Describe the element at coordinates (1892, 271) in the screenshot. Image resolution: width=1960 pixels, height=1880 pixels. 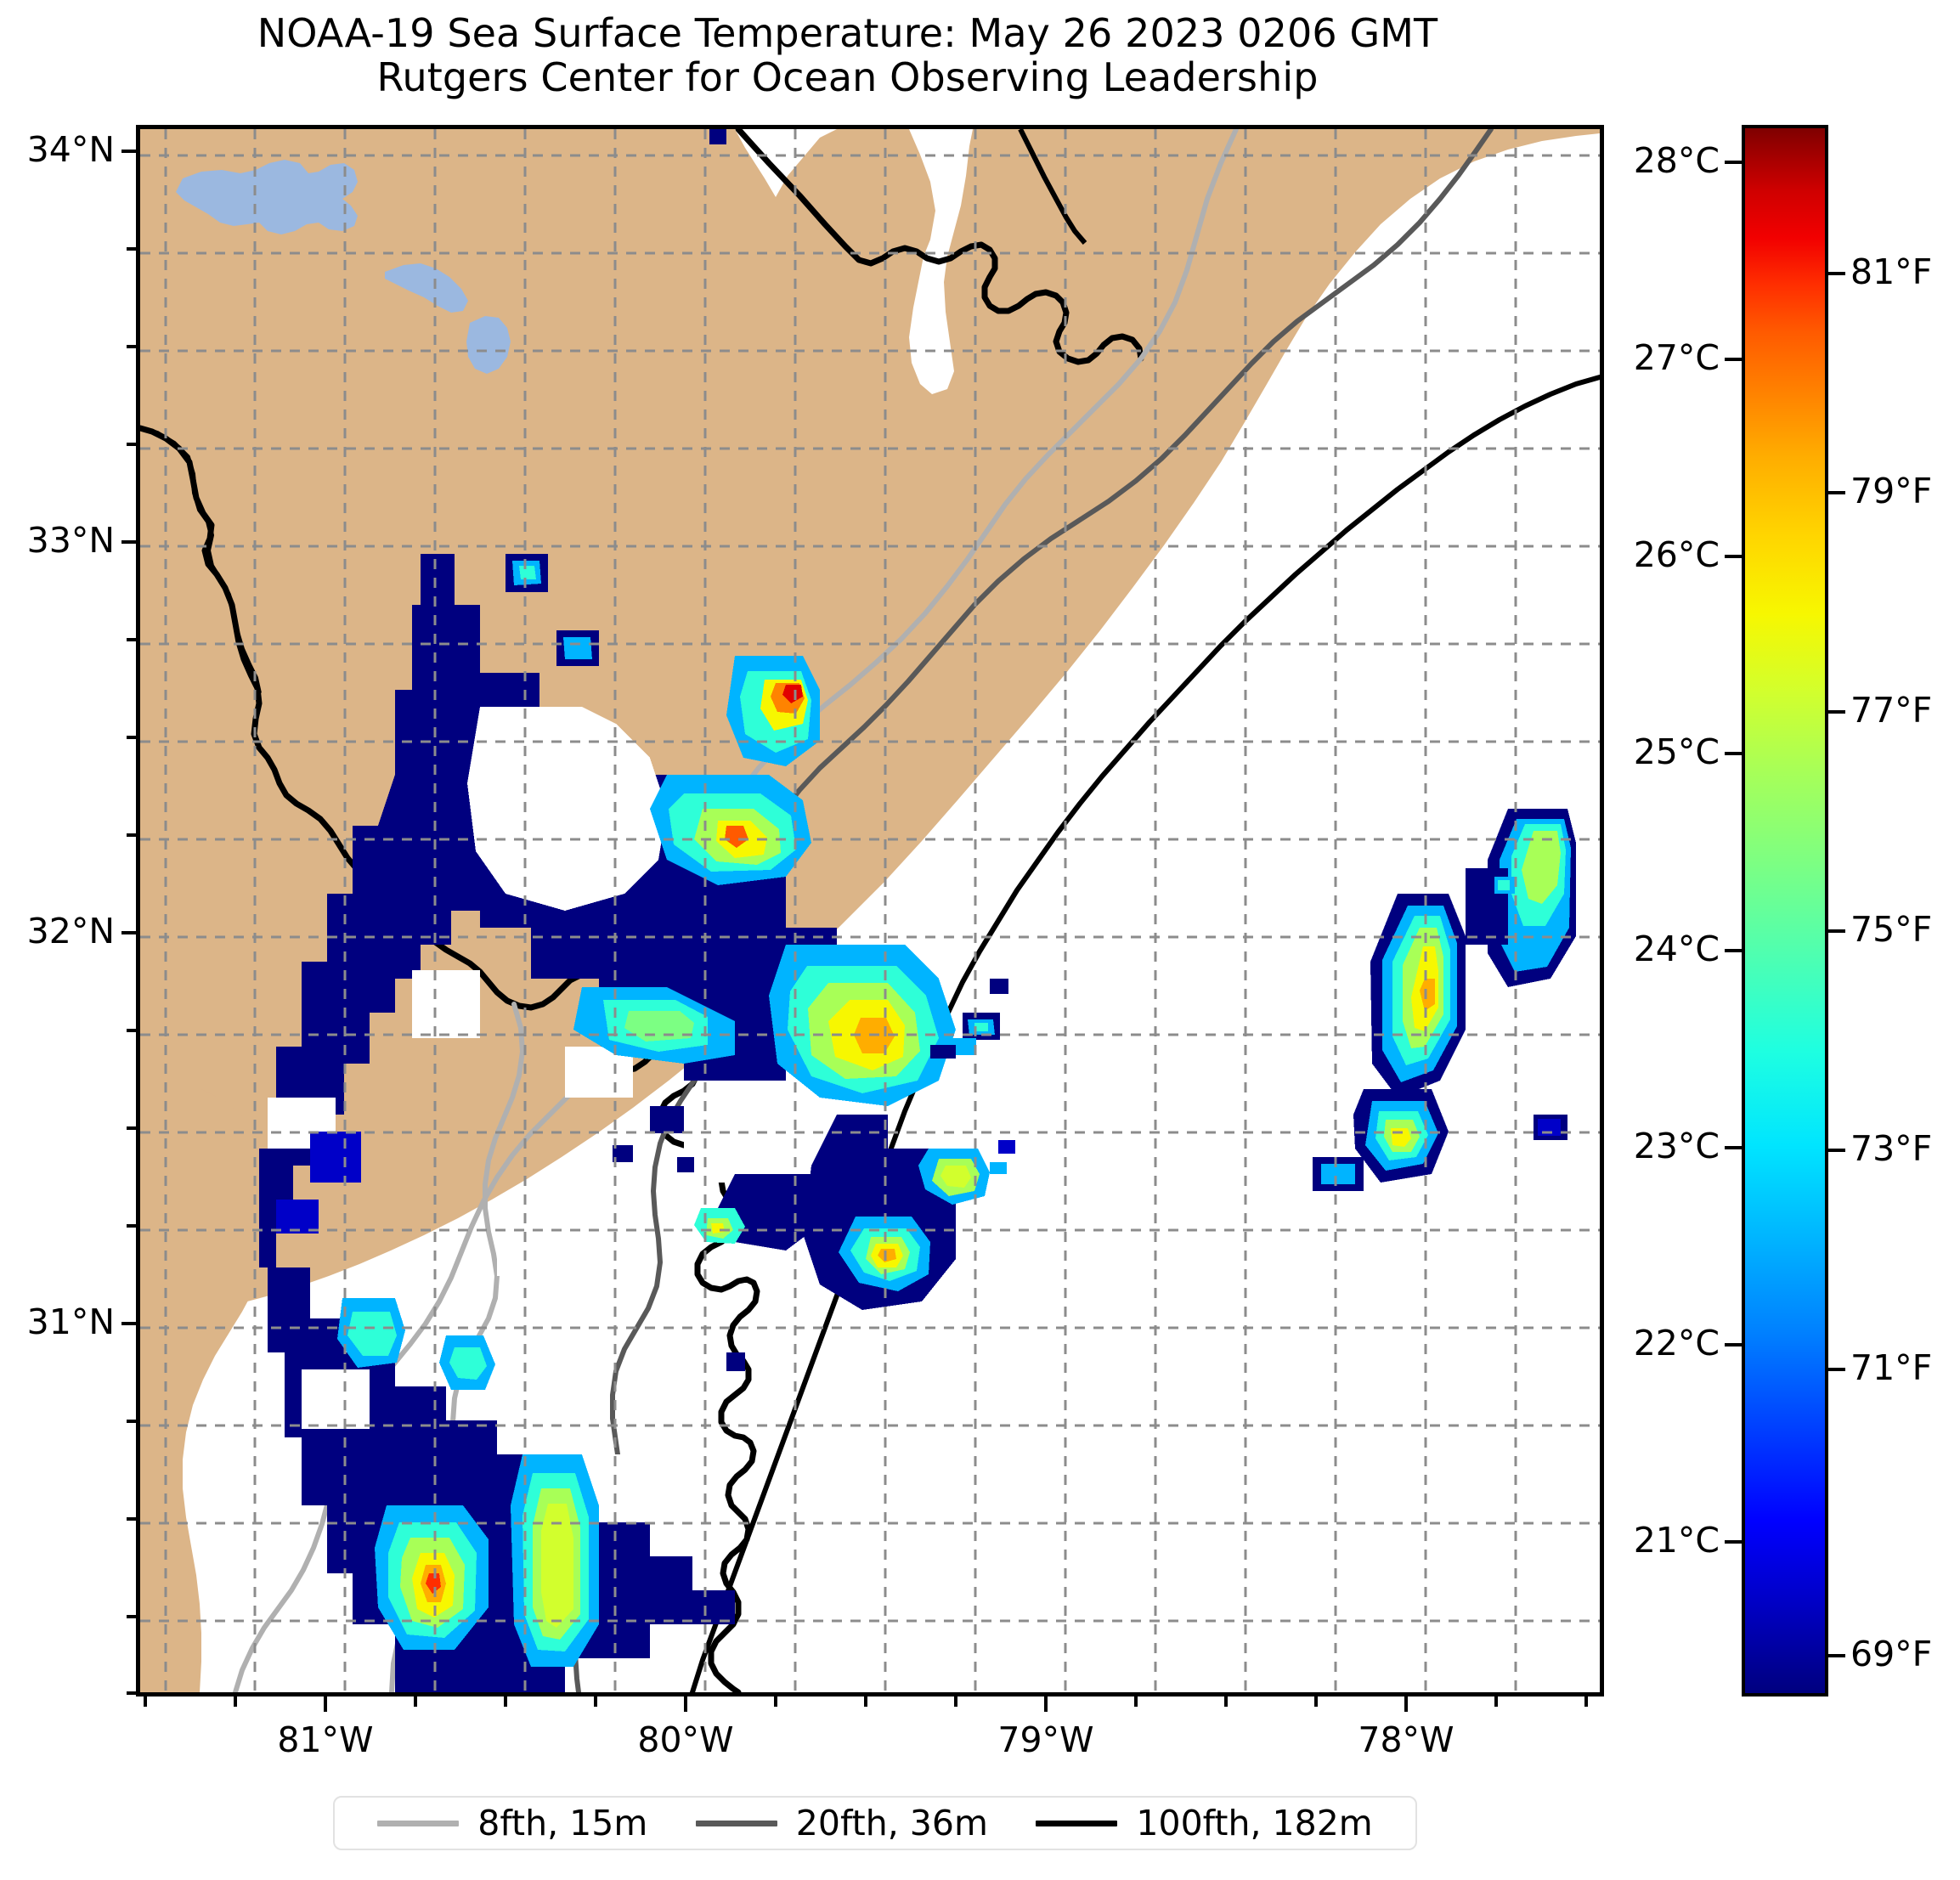
I see `cb-label-f-81: 81°F` at that location.